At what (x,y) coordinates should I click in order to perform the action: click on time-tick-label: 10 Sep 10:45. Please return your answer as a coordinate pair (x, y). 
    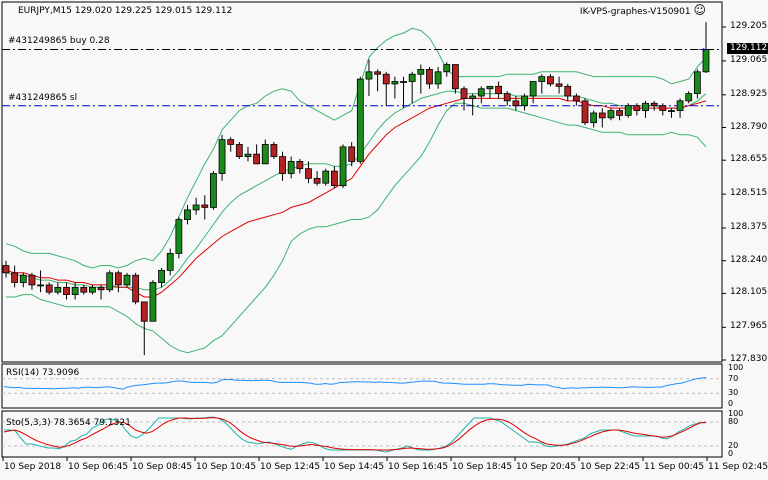
    Looking at the image, I should click on (226, 467).